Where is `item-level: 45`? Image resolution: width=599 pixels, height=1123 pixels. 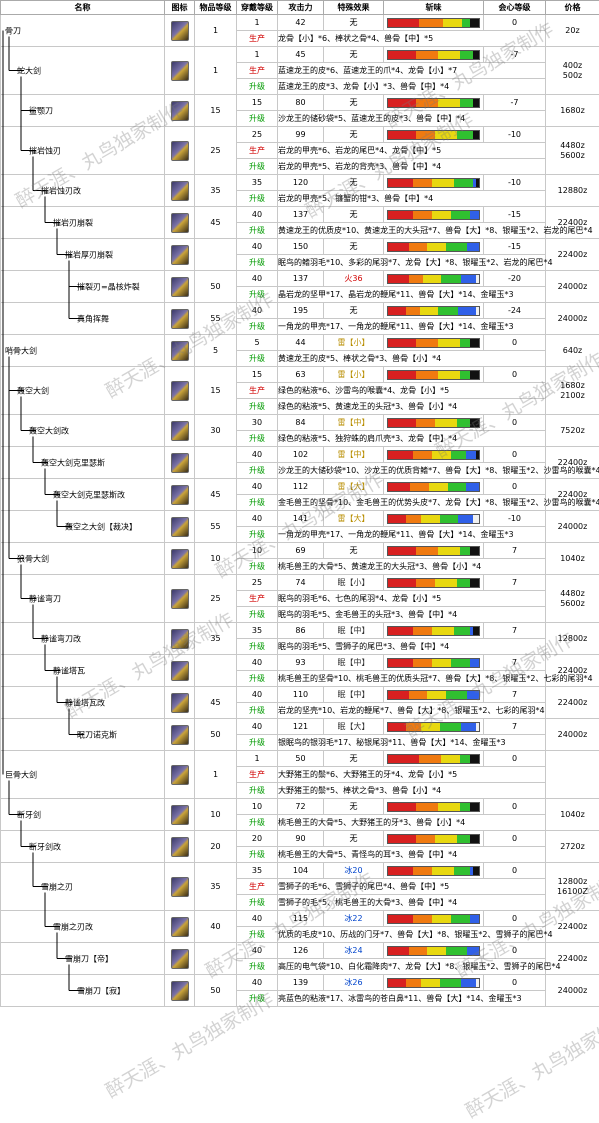 item-level: 45 is located at coordinates (216, 495).